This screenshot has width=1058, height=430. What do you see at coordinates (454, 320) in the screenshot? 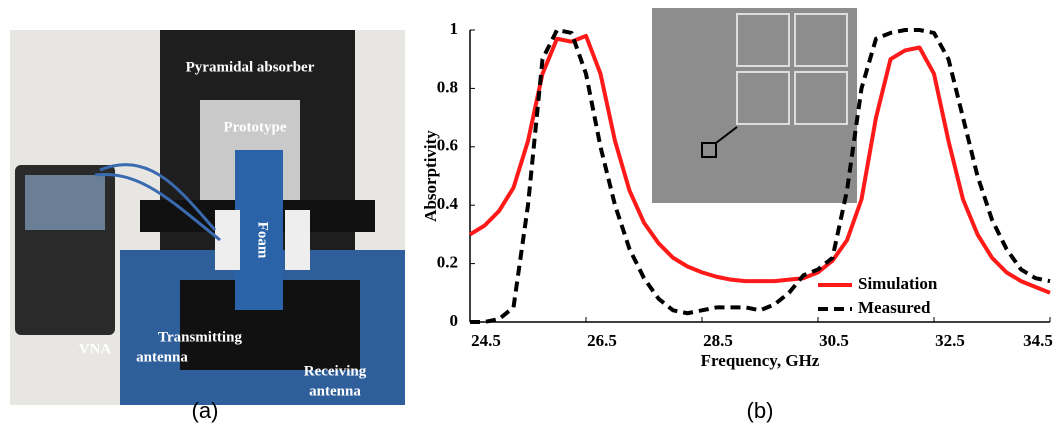
I see `y-tick-label: 0` at bounding box center [454, 320].